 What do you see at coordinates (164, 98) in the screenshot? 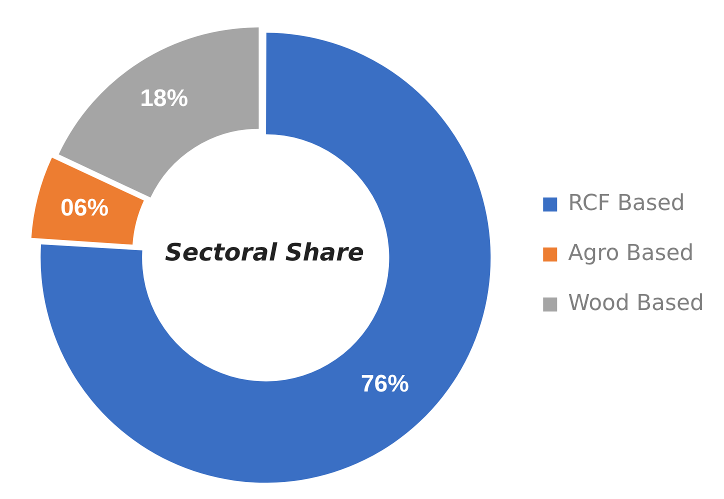
I see `data-label: 18%` at bounding box center [164, 98].